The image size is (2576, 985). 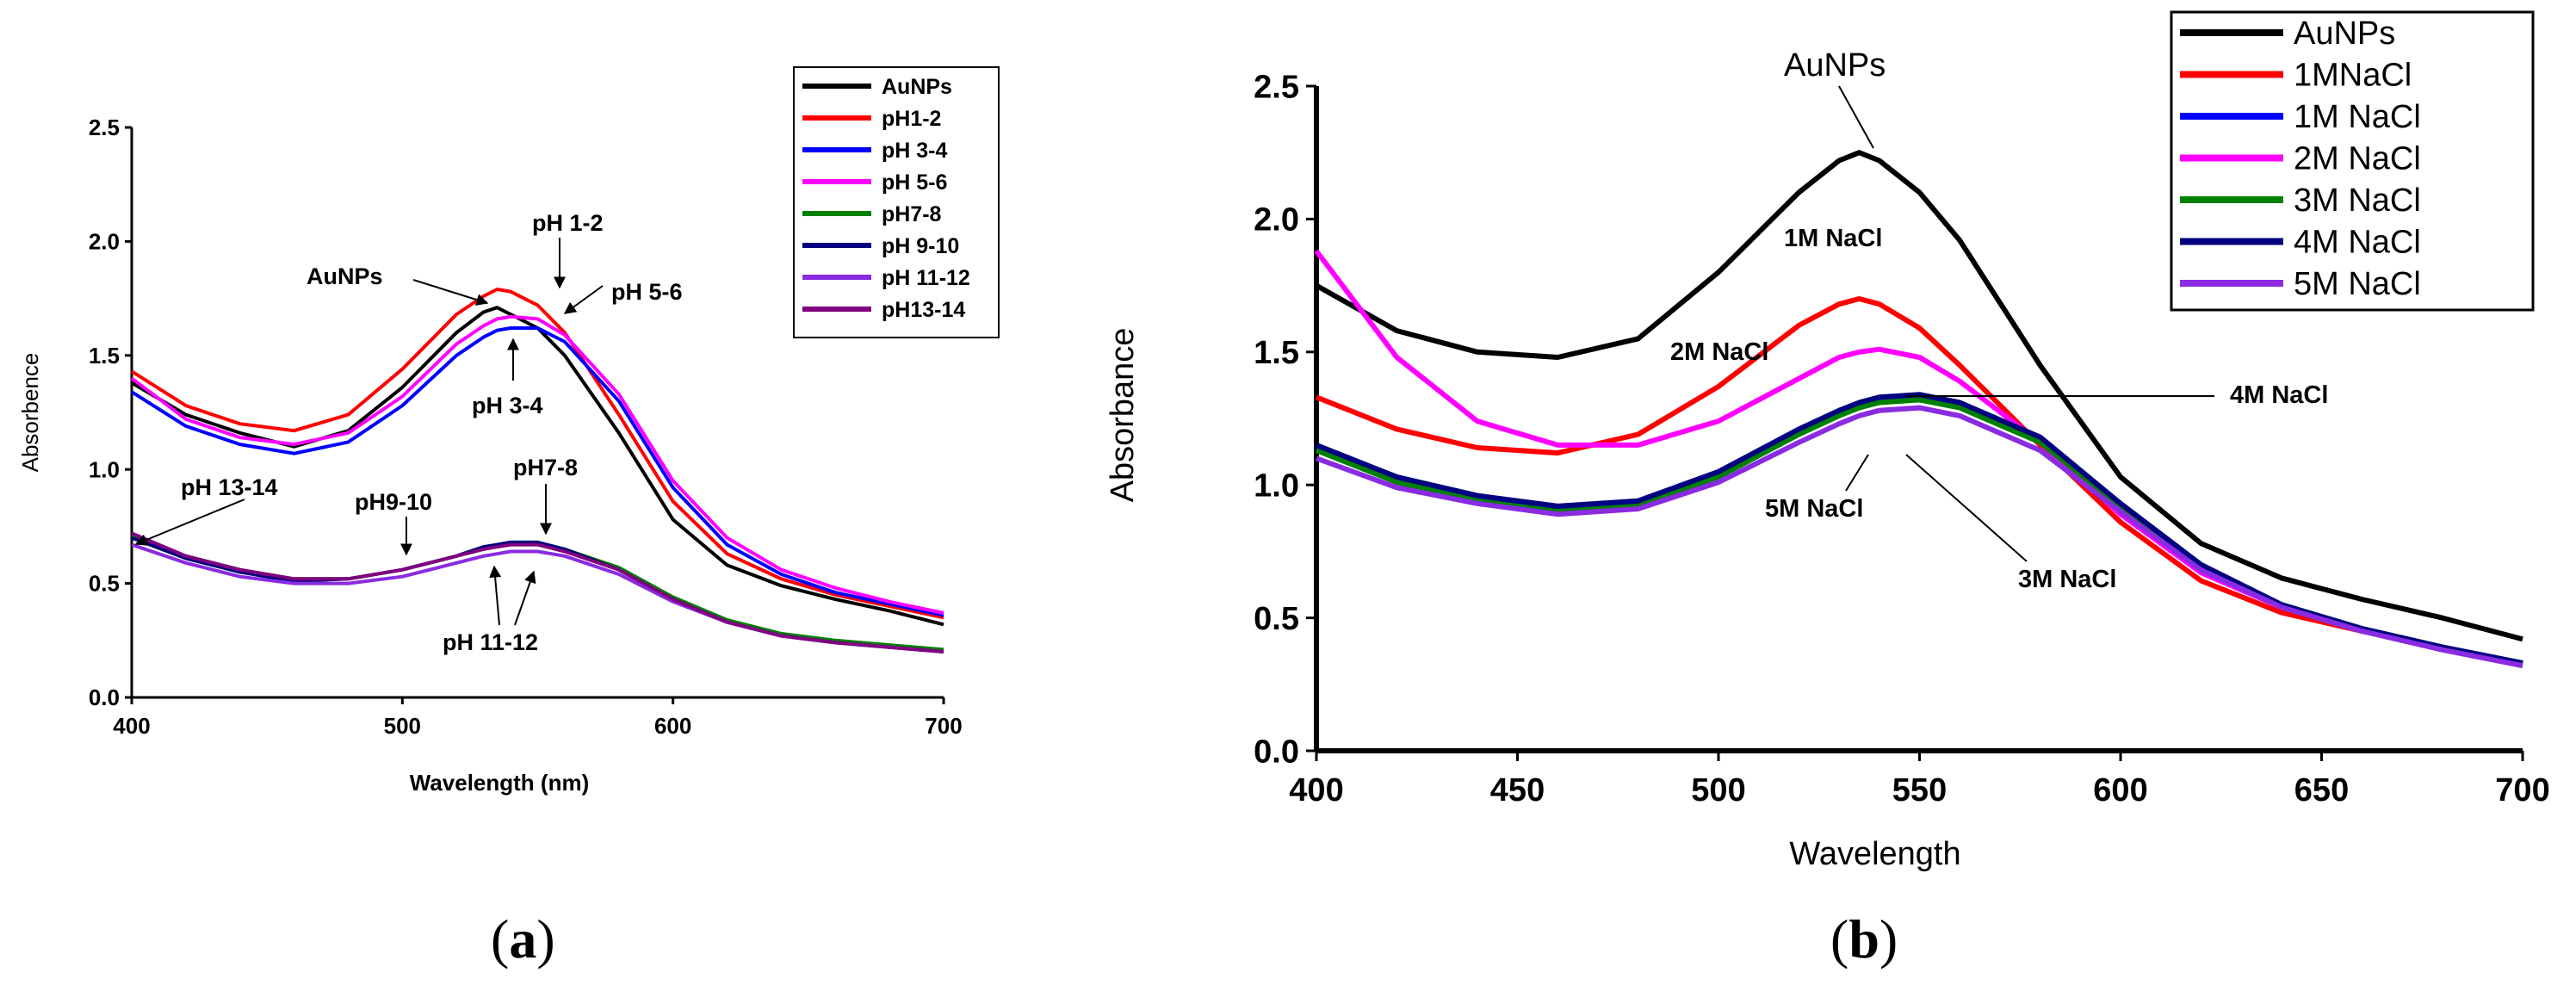 What do you see at coordinates (105, 697) in the screenshot?
I see `chart-a-y-tick-label: 0.0` at bounding box center [105, 697].